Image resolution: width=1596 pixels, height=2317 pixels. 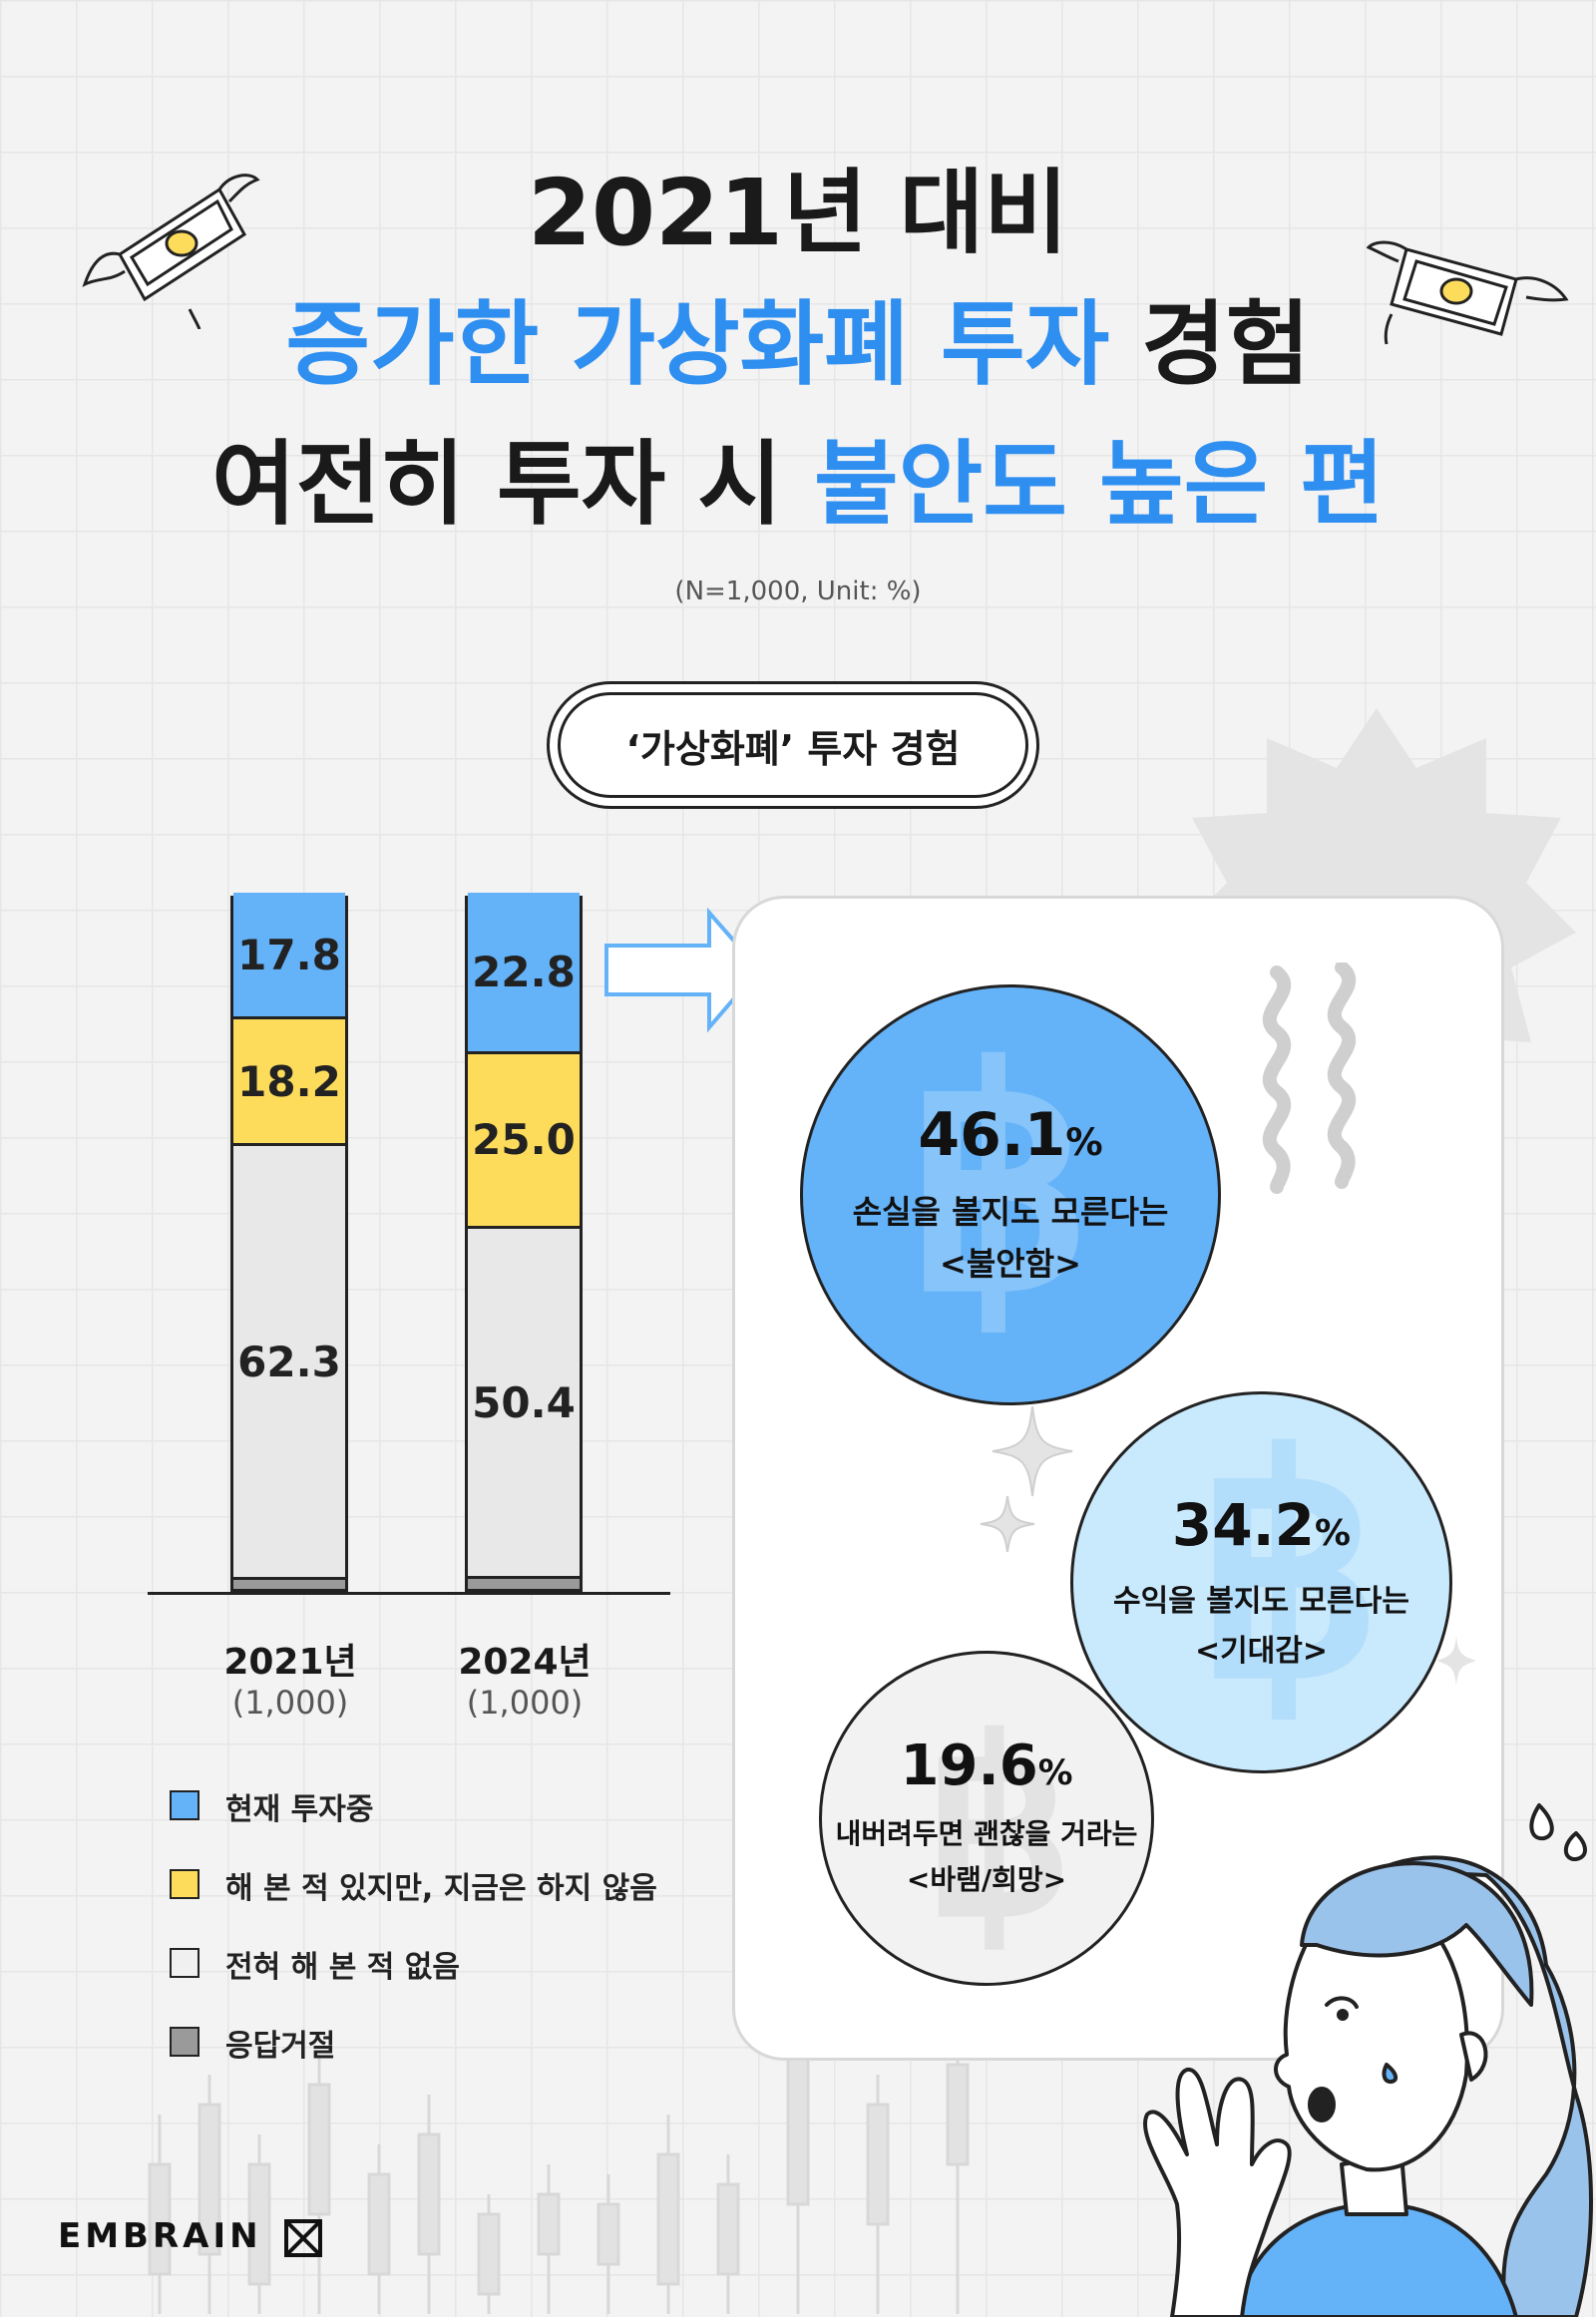 What do you see at coordinates (986, 1833) in the screenshot?
I see `sentiment-desc: 내버려두면 괜찮을 거라는` at bounding box center [986, 1833].